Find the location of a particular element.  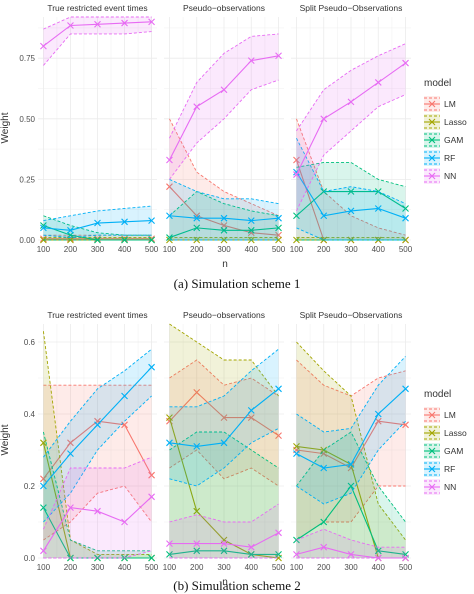

x-tick-label: 200 is located at coordinates (71, 249).